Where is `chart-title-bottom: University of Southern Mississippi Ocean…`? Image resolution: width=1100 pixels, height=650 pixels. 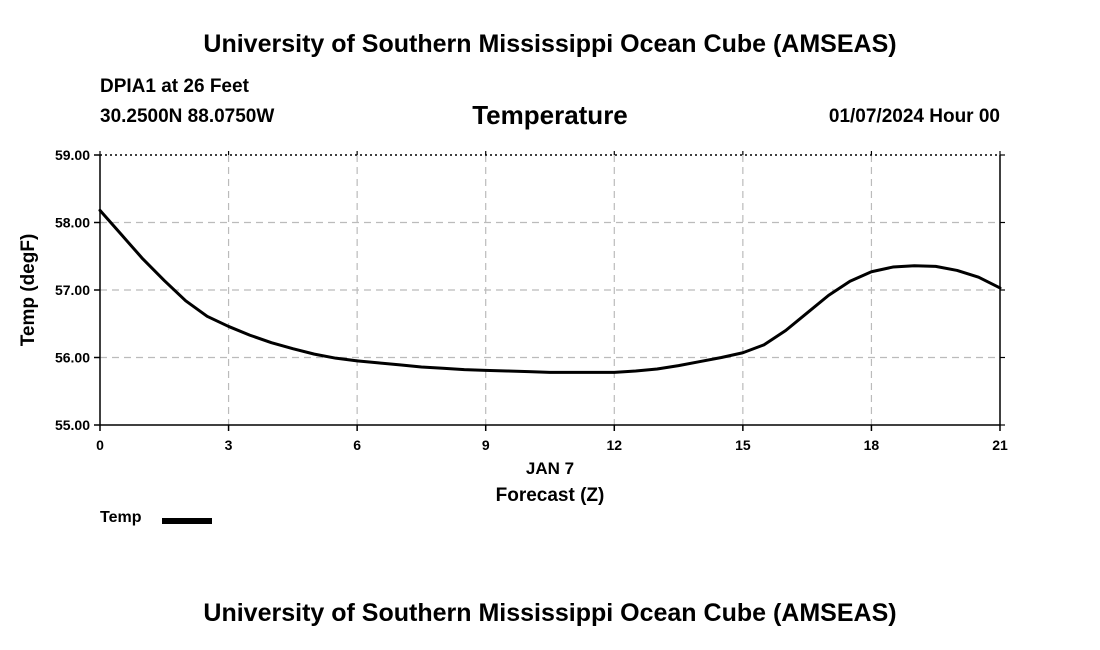
chart-title-bottom: University of Southern Mississippi Ocean… is located at coordinates (550, 613).